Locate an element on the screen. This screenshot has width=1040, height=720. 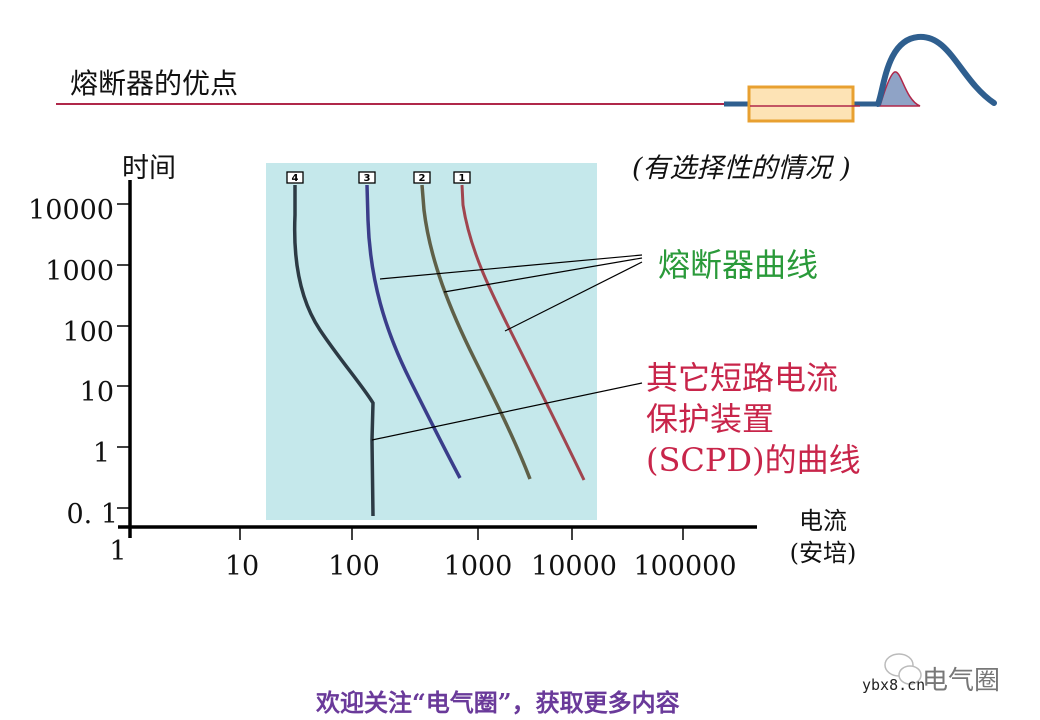
y-tick-label: 100 is located at coordinates (88, 332).